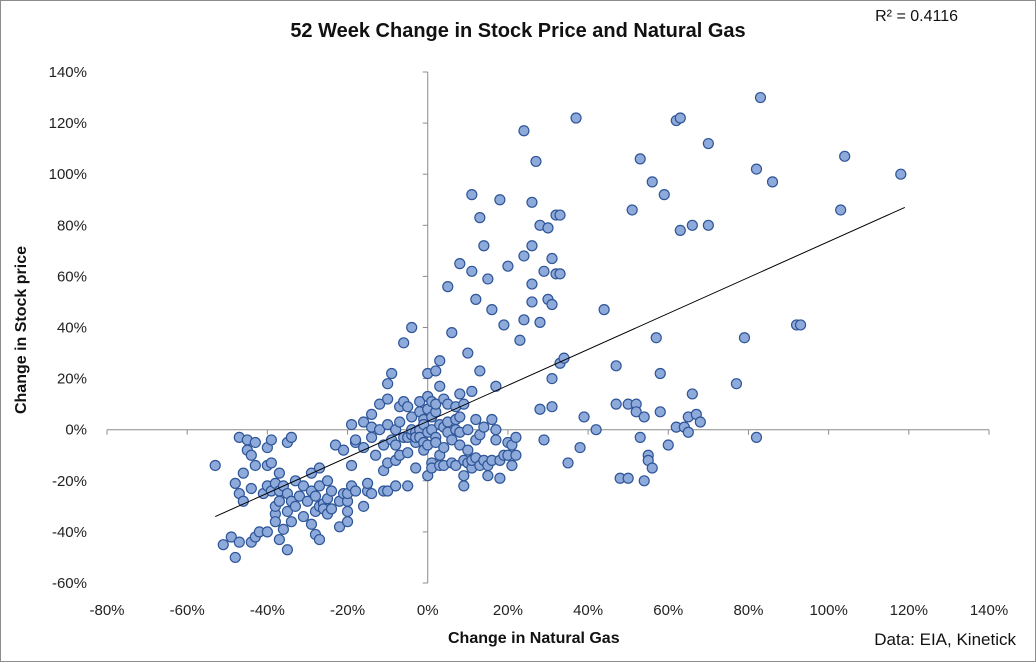 The width and height of the screenshot is (1036, 662). What do you see at coordinates (347, 610) in the screenshot?
I see `x-tick-label: -20%` at bounding box center [347, 610].